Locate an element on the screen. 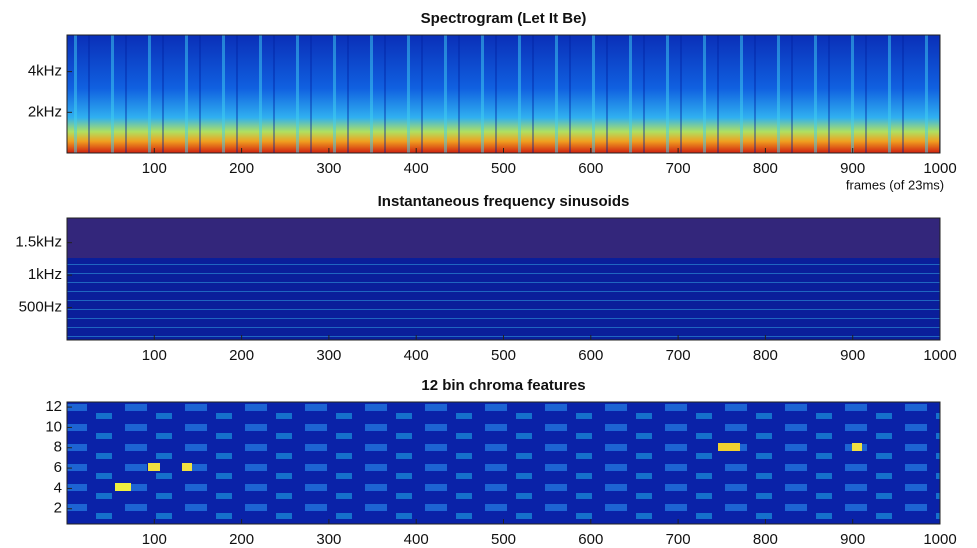 This screenshot has width=977, height=548. chart-title: 12 bin chroma features is located at coordinates (503, 385).